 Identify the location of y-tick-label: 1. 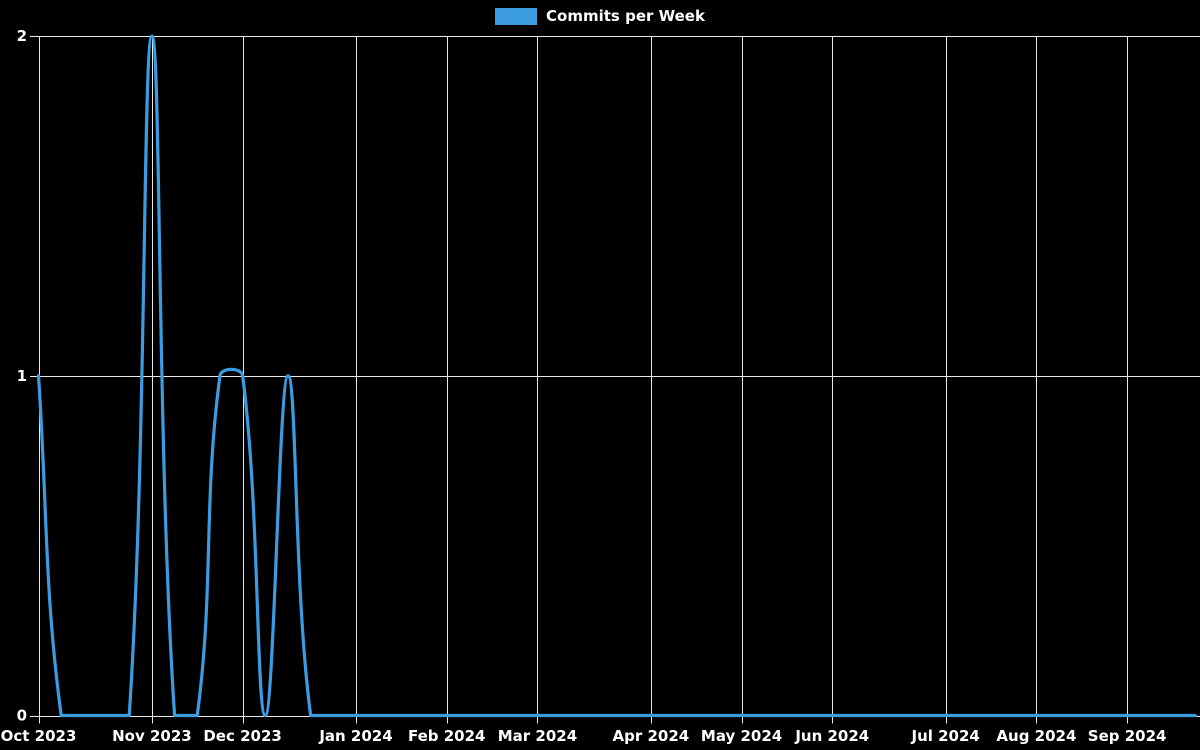
(22, 376).